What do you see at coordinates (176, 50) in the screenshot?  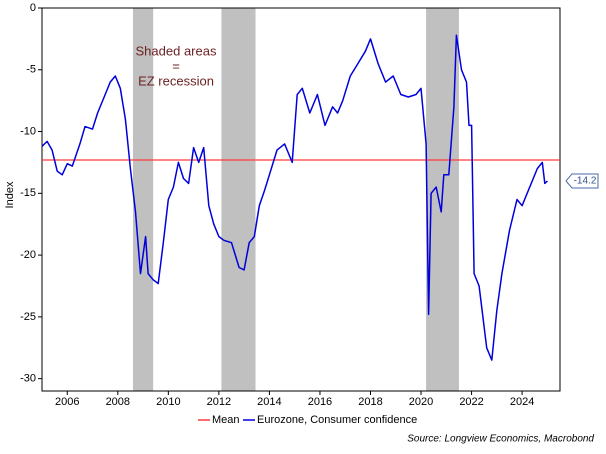 I see `annotation: Shaded areas` at bounding box center [176, 50].